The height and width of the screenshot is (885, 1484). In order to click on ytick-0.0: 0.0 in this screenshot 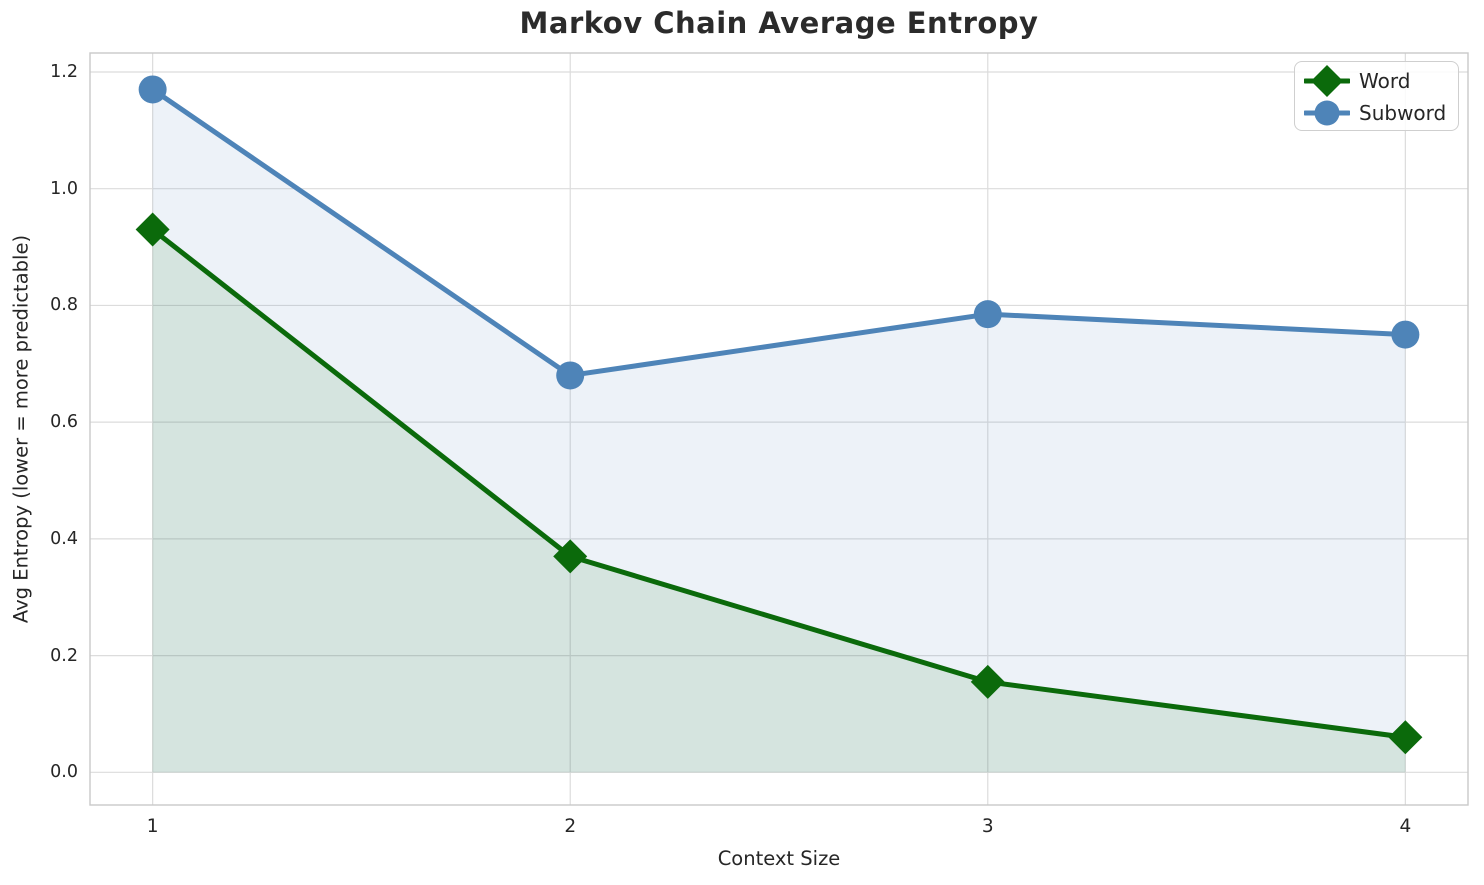, I will do `click(64, 772)`.